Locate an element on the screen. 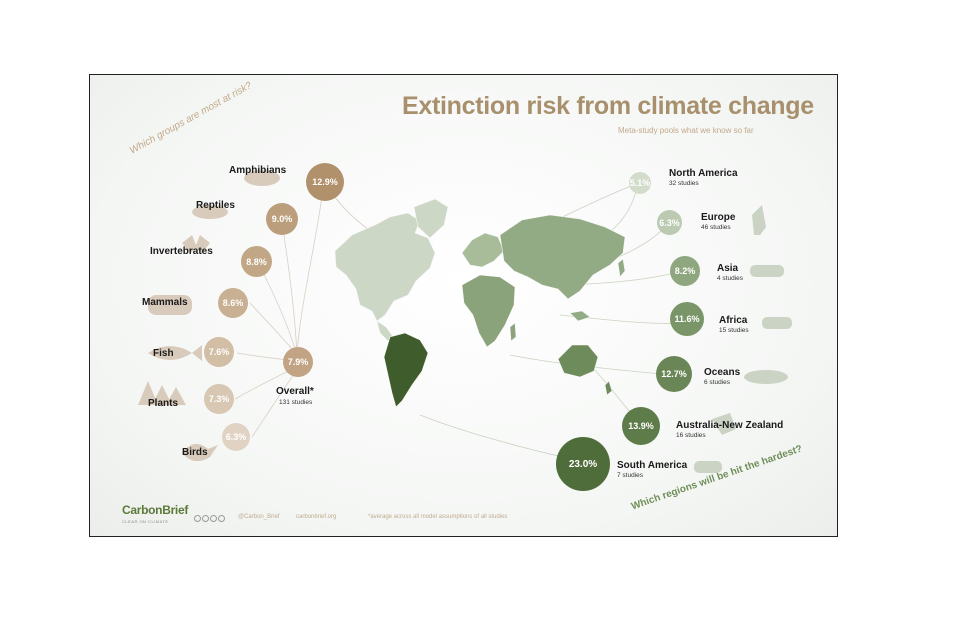 The height and width of the screenshot is (640, 960). region-label-europe: Europe is located at coordinates (718, 217).